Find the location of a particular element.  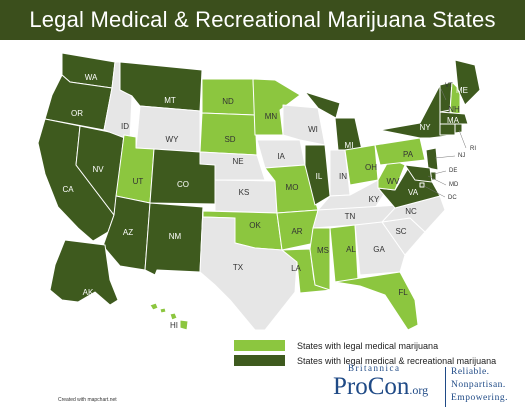

state-pa is located at coordinates (400, 151).